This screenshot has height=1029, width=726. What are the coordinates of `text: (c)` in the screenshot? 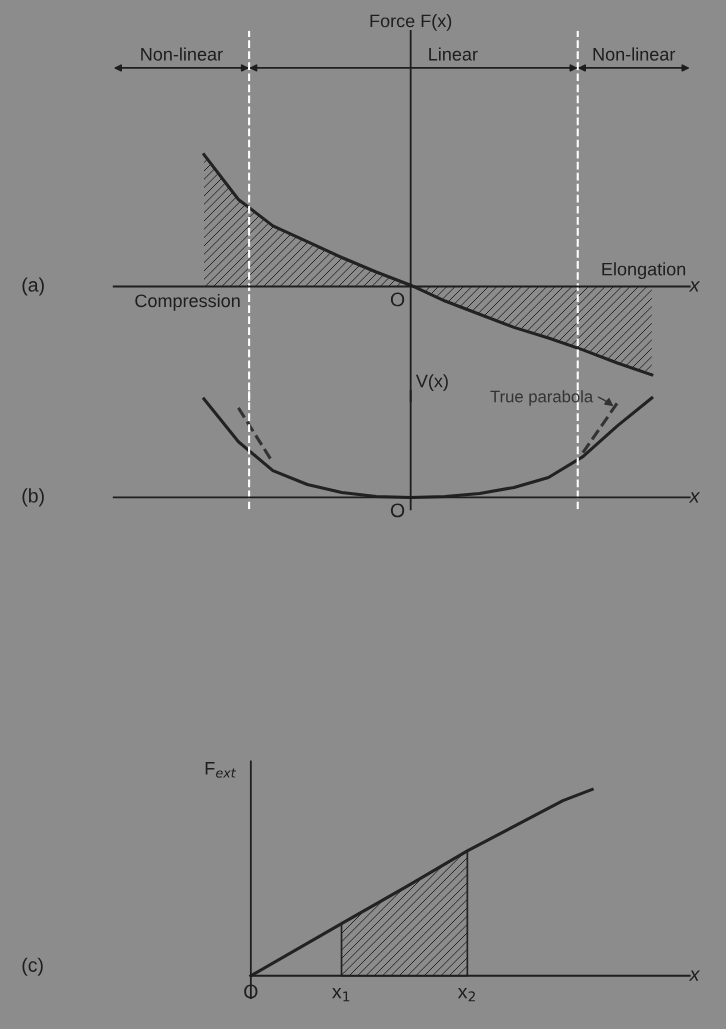 It's located at (32, 966).